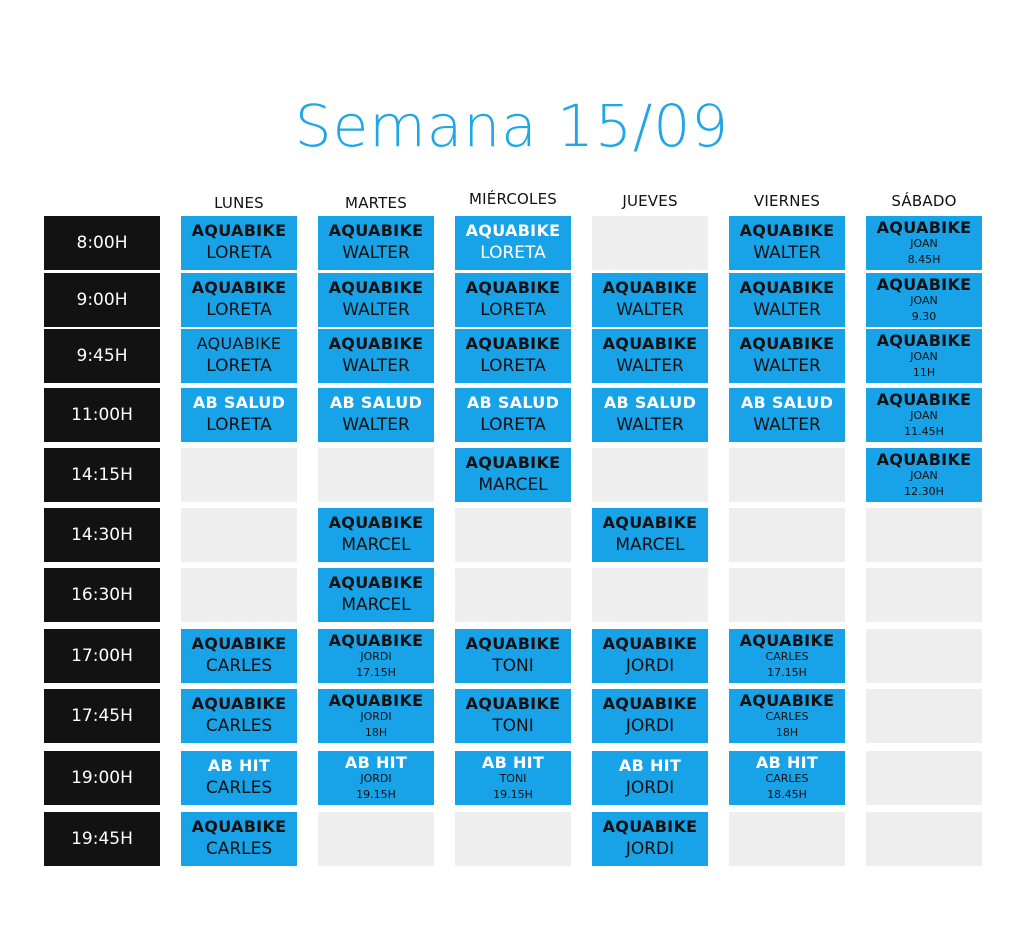  I want to click on day-header: MARTES, so click(376, 203).